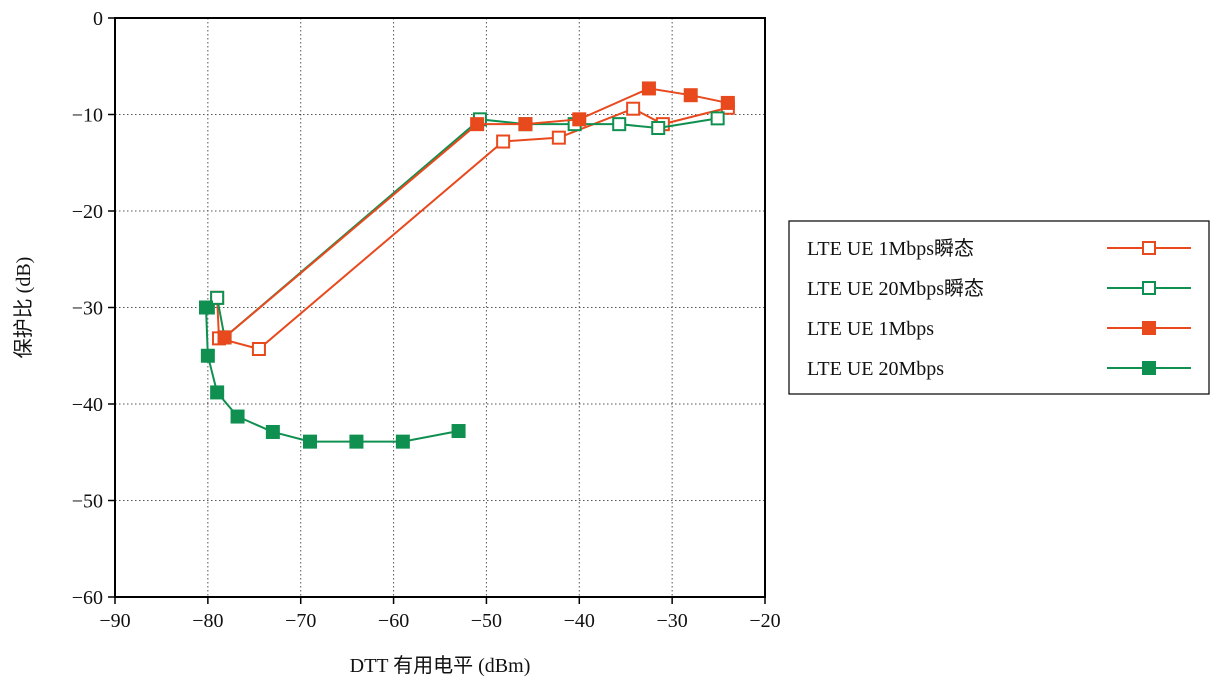 This screenshot has width=1216, height=688. What do you see at coordinates (207, 621) in the screenshot?
I see `x-tick-label: −80` at bounding box center [207, 621].